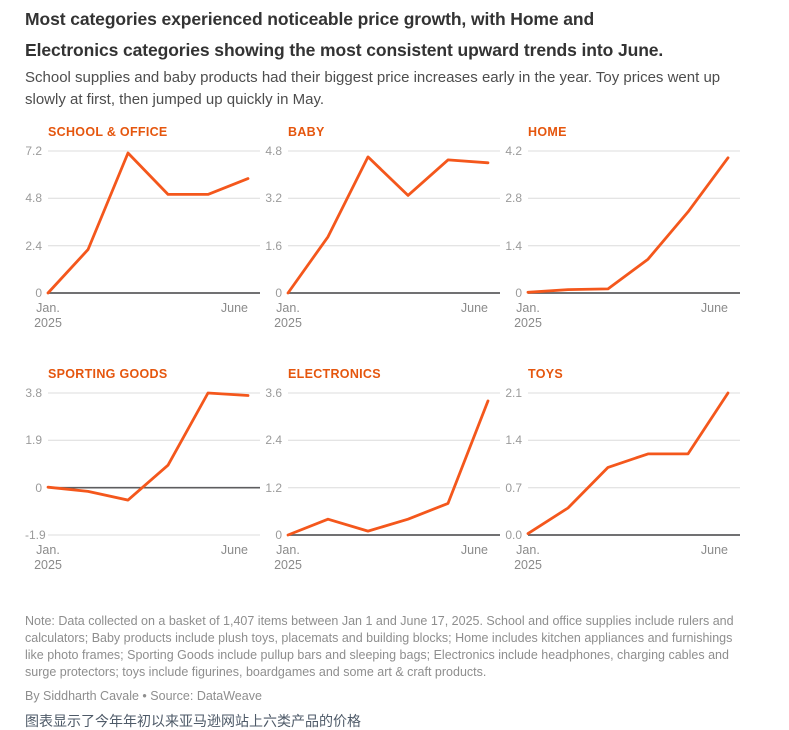  I want to click on chart-panel: SPORTING GOODS -1.9 0 1.9 3.8 Jan. 2025 June, so click(145, 480).